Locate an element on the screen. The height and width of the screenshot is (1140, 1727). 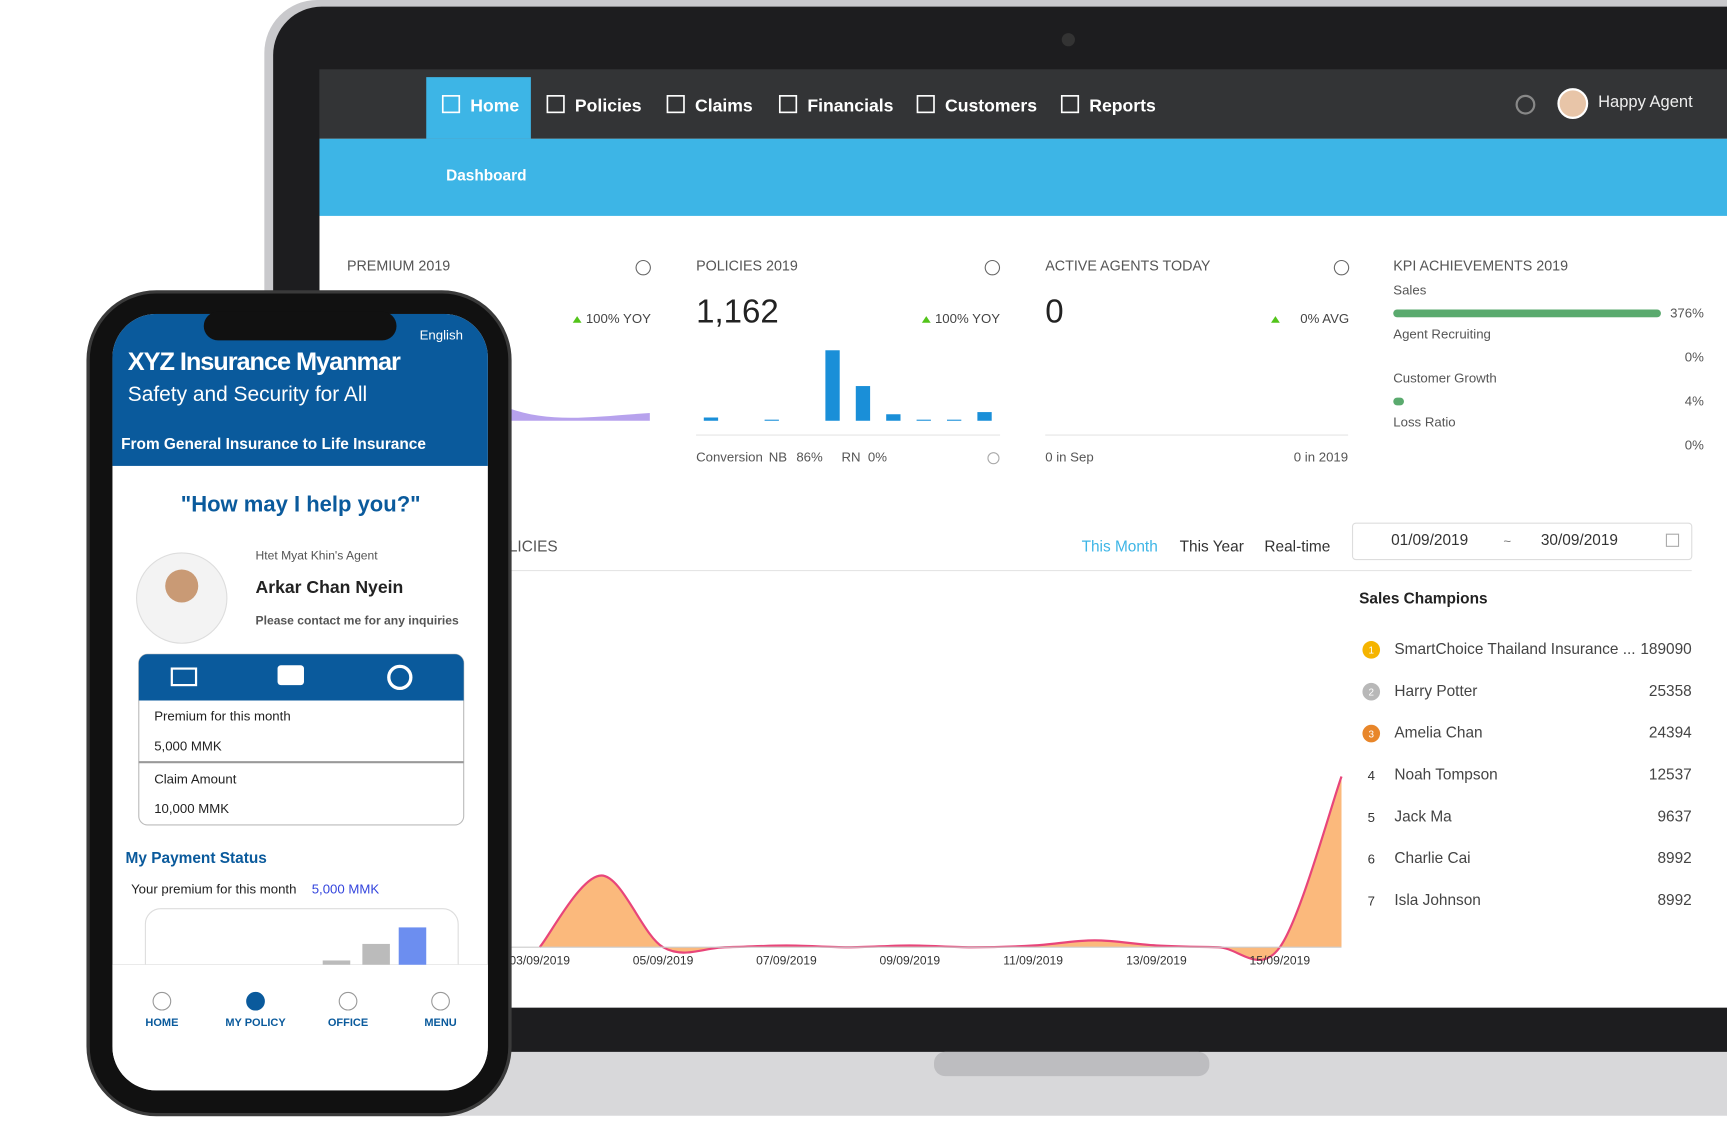
laptop-notch is located at coordinates (1071, 1064).